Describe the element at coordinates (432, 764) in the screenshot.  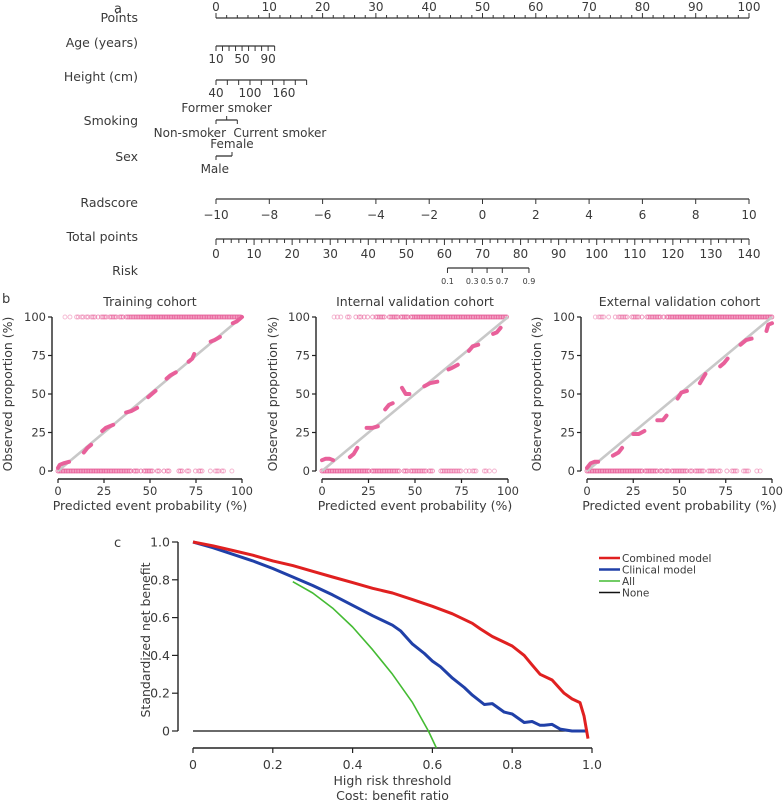
I see `x-tick-label: 0.6` at that location.